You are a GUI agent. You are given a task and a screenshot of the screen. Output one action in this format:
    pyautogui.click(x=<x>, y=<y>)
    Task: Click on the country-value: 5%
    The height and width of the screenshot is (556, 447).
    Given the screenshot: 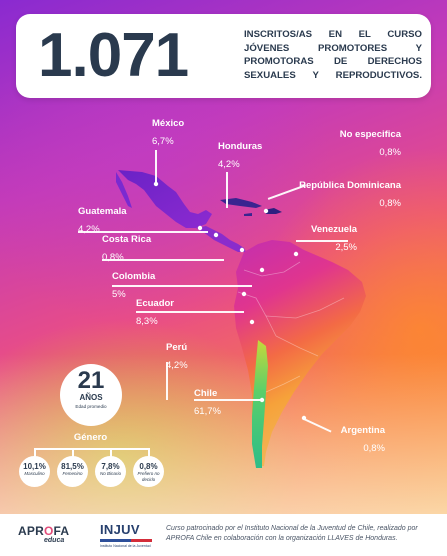 What is the action you would take?
    pyautogui.click(x=119, y=294)
    